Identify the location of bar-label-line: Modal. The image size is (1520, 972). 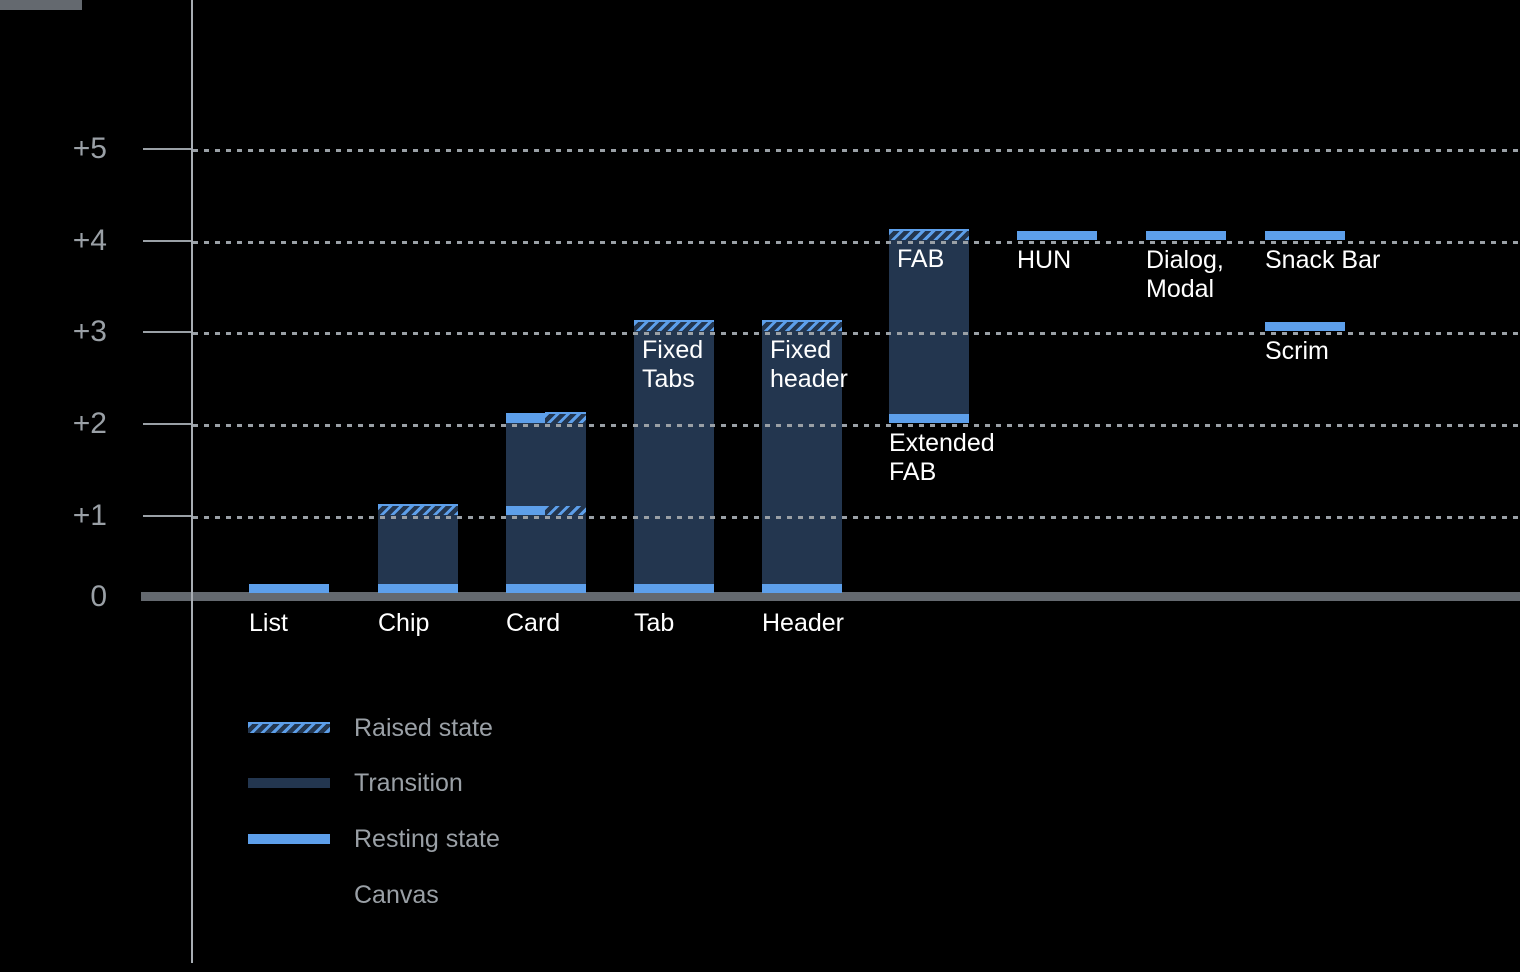
(1180, 289).